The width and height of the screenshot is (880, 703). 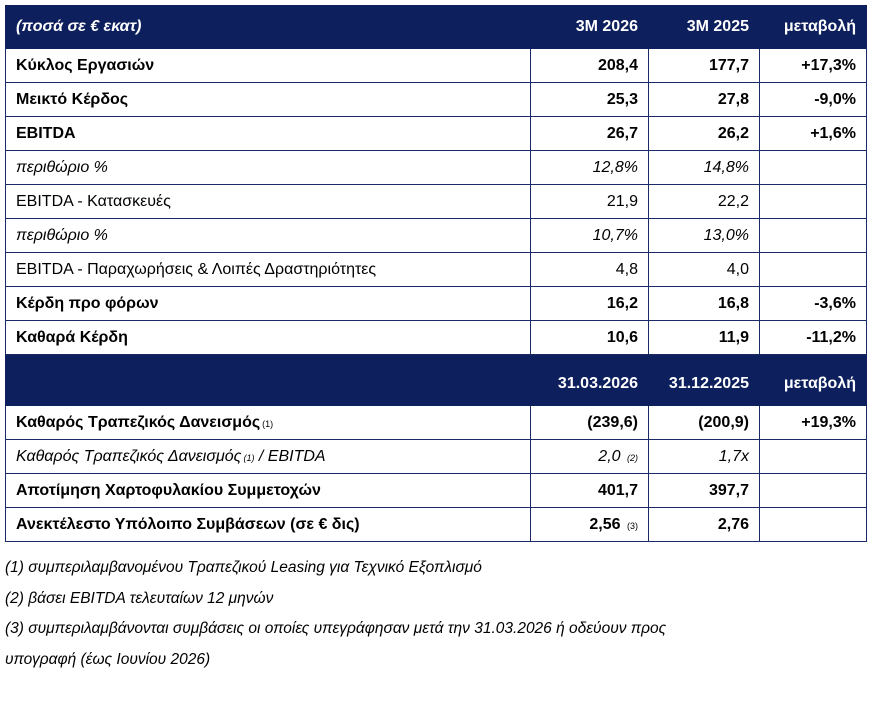 I want to click on row-value-2026: 26,7, so click(x=589, y=133).